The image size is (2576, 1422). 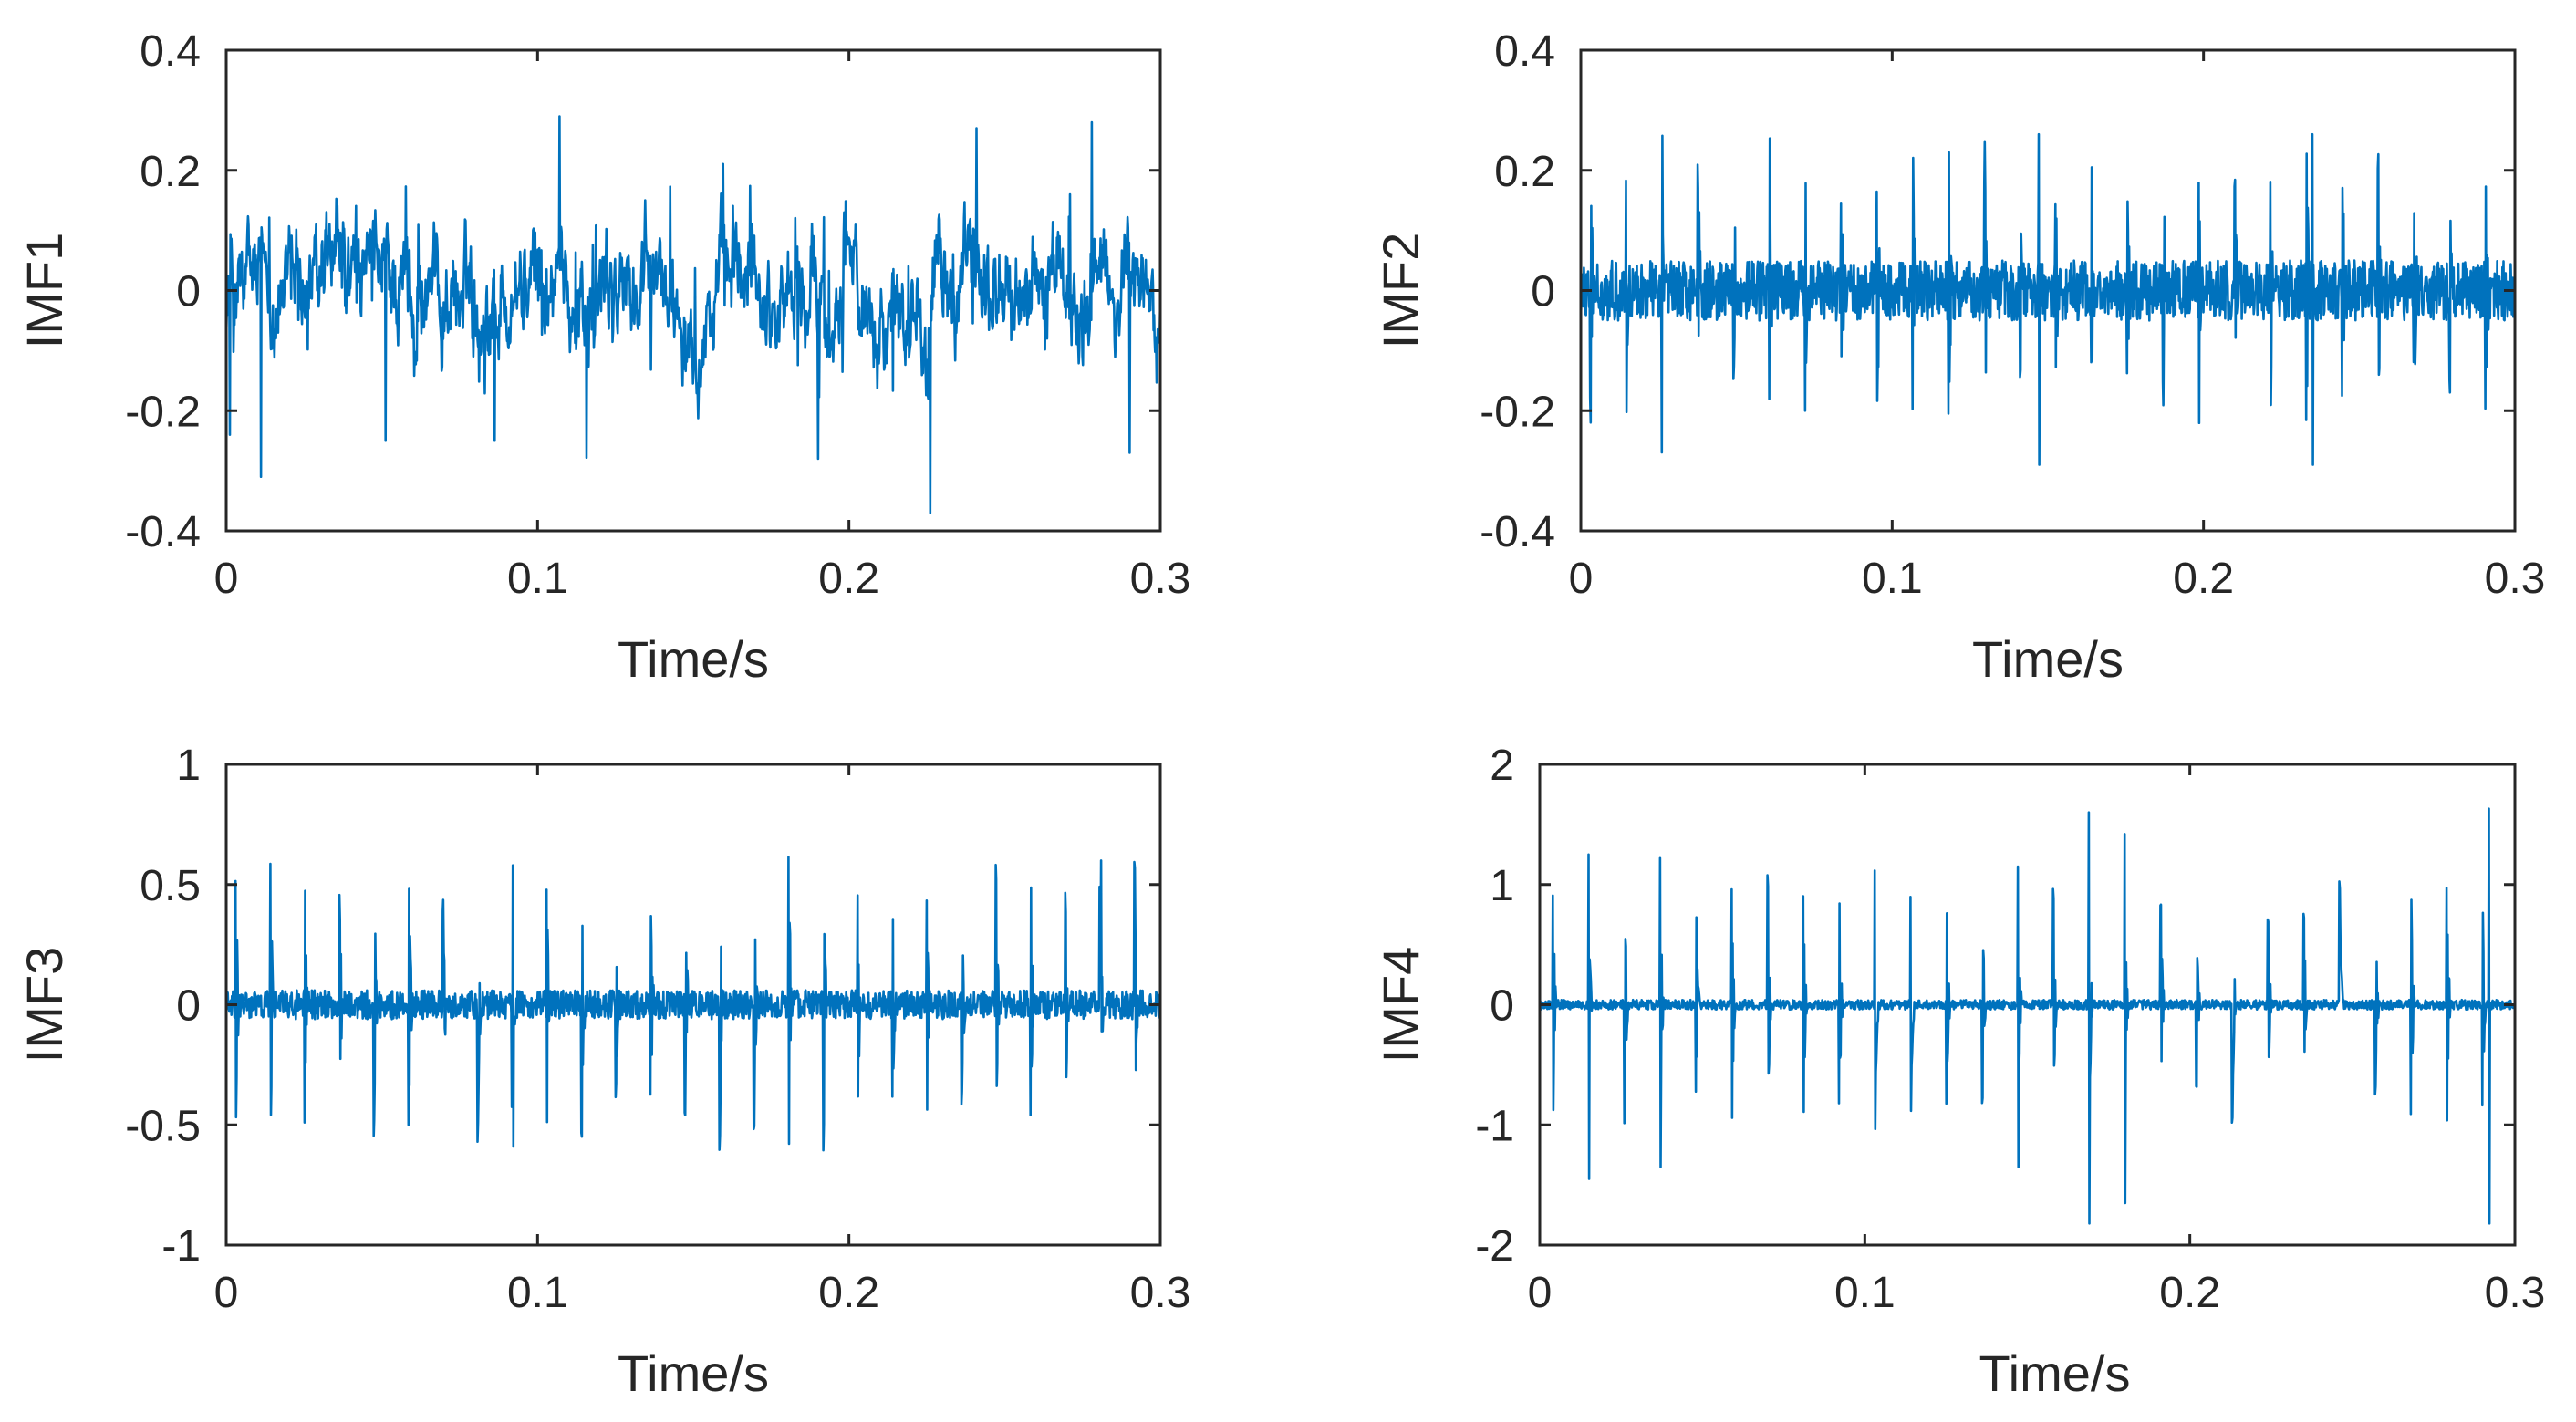 What do you see at coordinates (2028, 1016) in the screenshot?
I see `series-line-imf4` at bounding box center [2028, 1016].